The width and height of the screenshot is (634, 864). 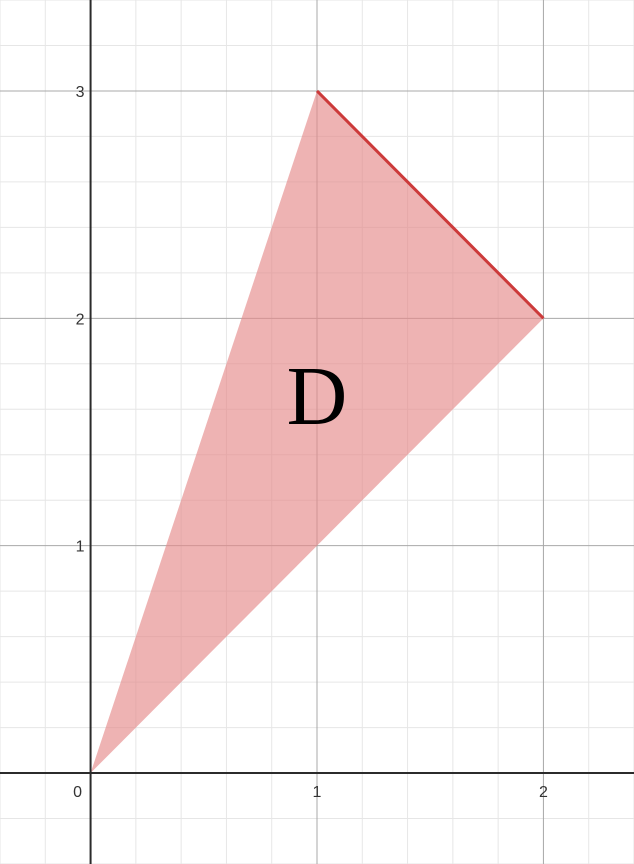 I want to click on y-tick-label: 3, so click(x=80, y=92).